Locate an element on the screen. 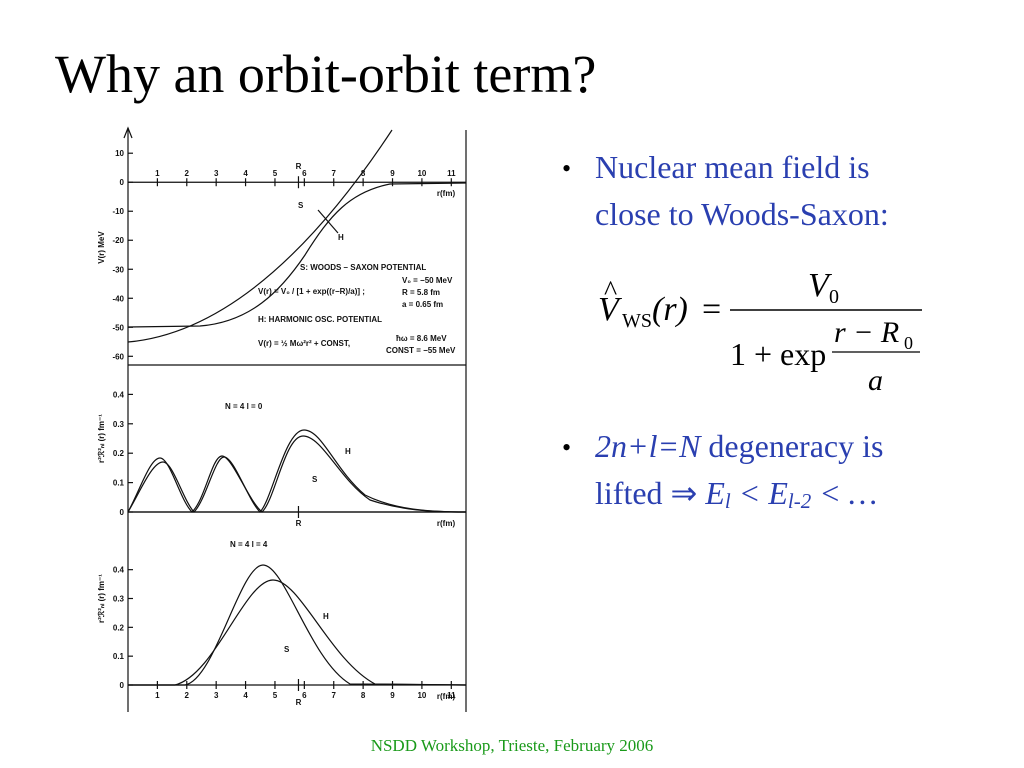 Image resolution: width=1024 pixels, height=768 pixels. y-tick-label: -10 is located at coordinates (118, 211).